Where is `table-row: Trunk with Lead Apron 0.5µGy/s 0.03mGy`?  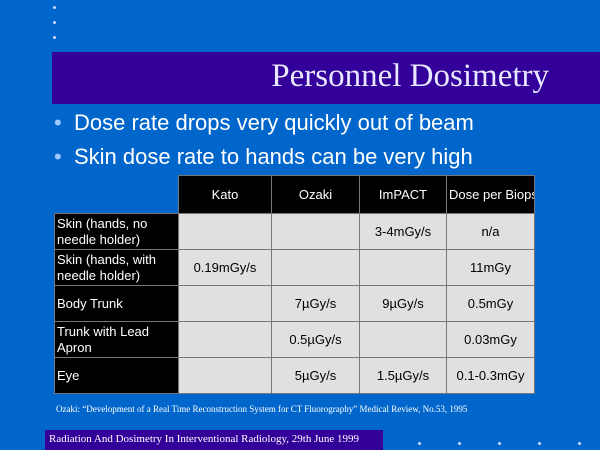 table-row: Trunk with Lead Apron 0.5µGy/s 0.03mGy is located at coordinates (294, 339).